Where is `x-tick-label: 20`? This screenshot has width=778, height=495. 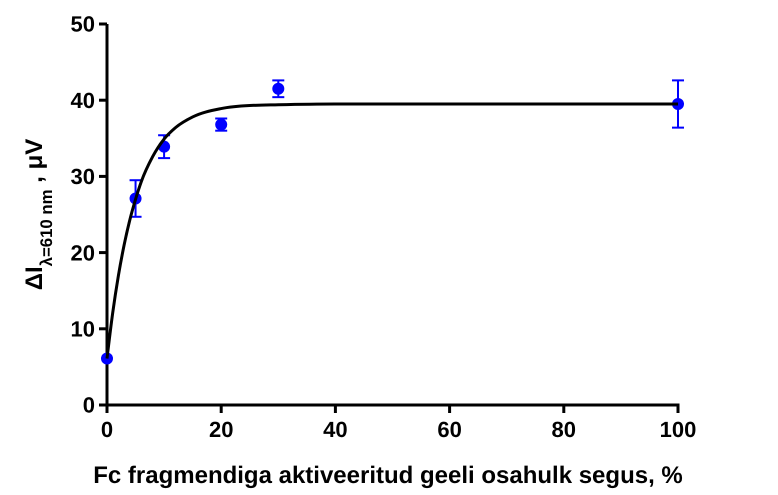 x-tick-label: 20 is located at coordinates (221, 429).